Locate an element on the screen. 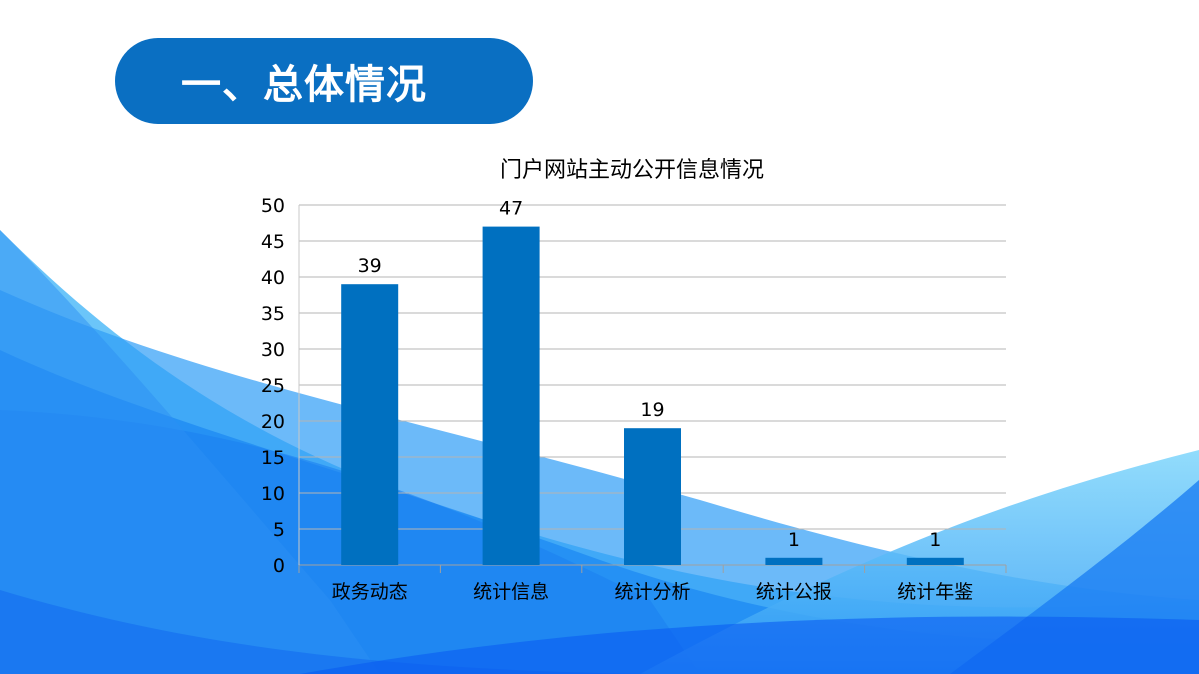 Image resolution: width=1199 pixels, height=674 pixels. y-tick-label: 25 is located at coordinates (273, 386).